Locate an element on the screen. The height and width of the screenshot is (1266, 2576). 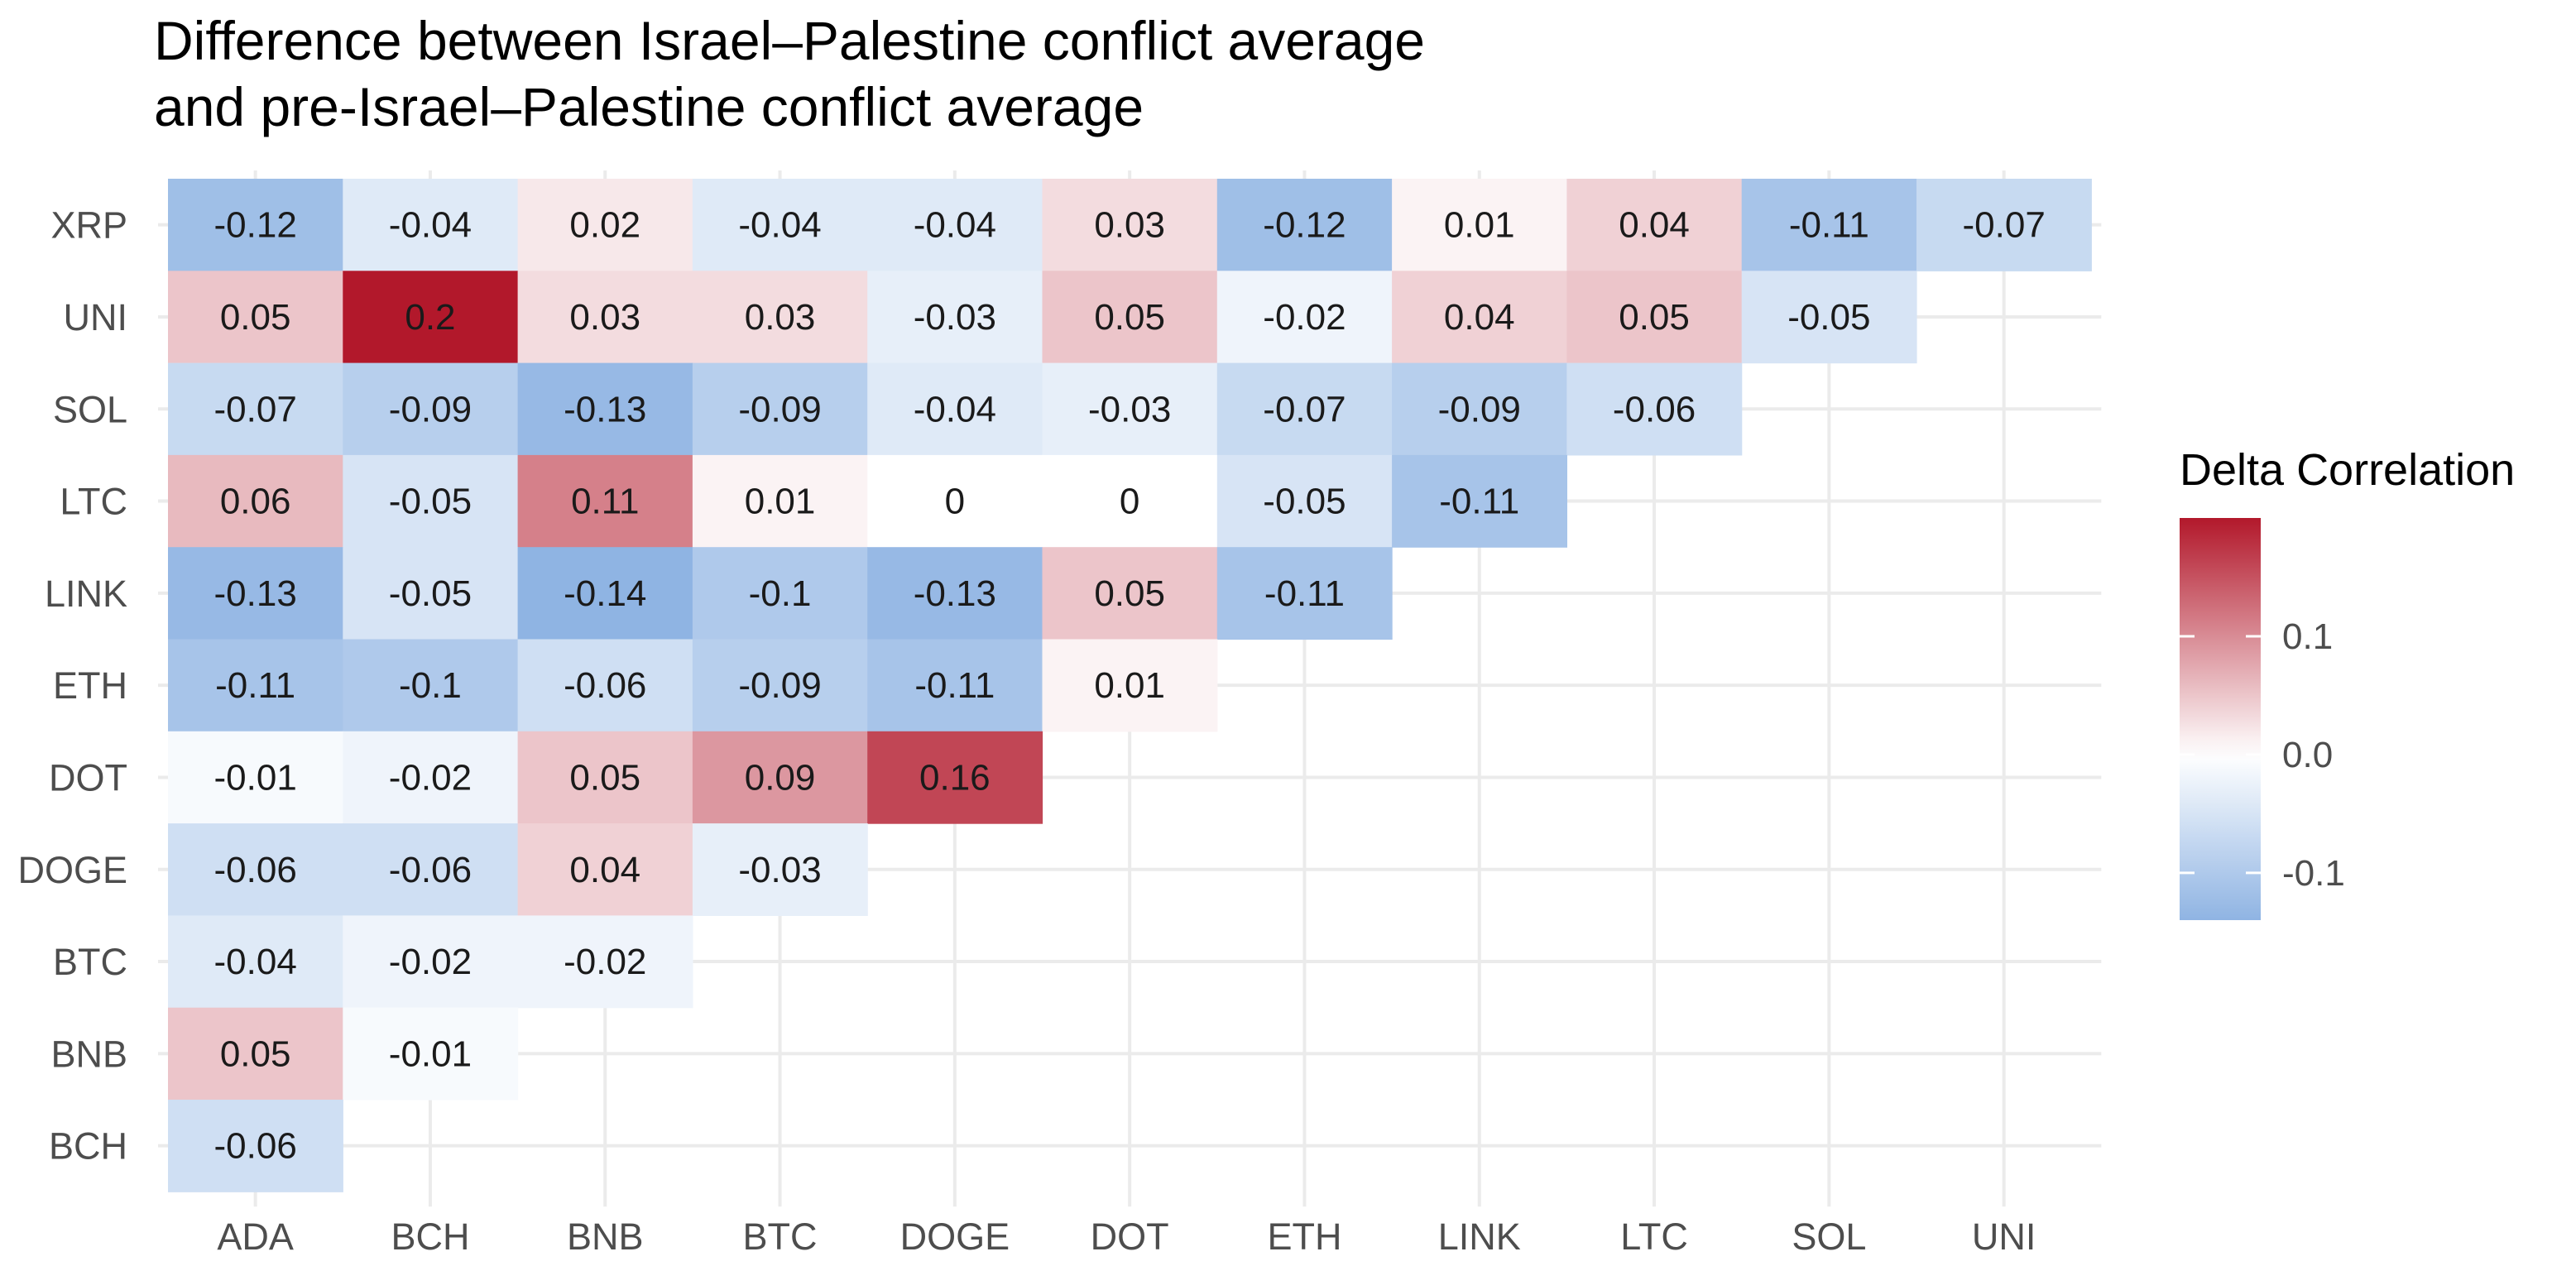
heatmap-cell-xrp-sol is located at coordinates (1829, 225).